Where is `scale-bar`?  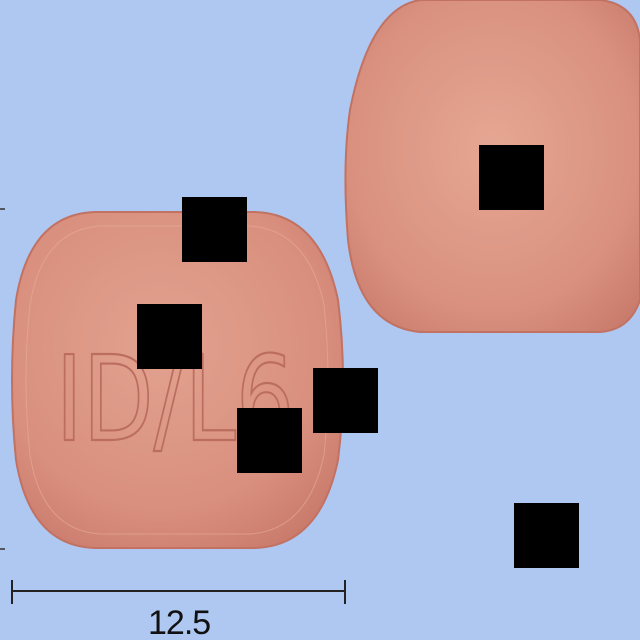
scale-bar is located at coordinates (178, 592).